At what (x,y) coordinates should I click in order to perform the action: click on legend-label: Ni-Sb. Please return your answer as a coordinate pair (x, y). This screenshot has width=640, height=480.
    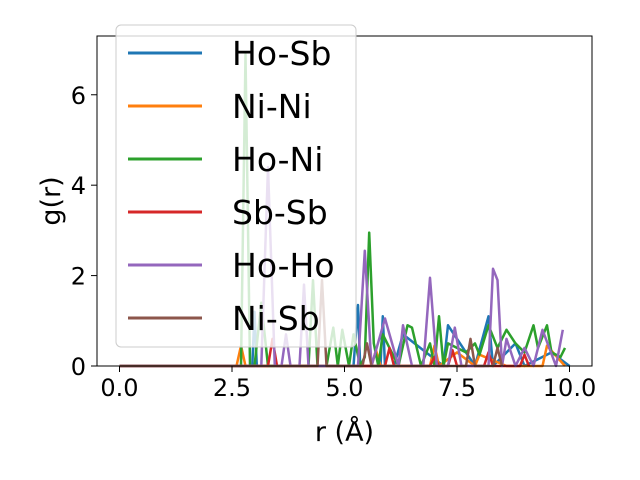
    Looking at the image, I should click on (276, 318).